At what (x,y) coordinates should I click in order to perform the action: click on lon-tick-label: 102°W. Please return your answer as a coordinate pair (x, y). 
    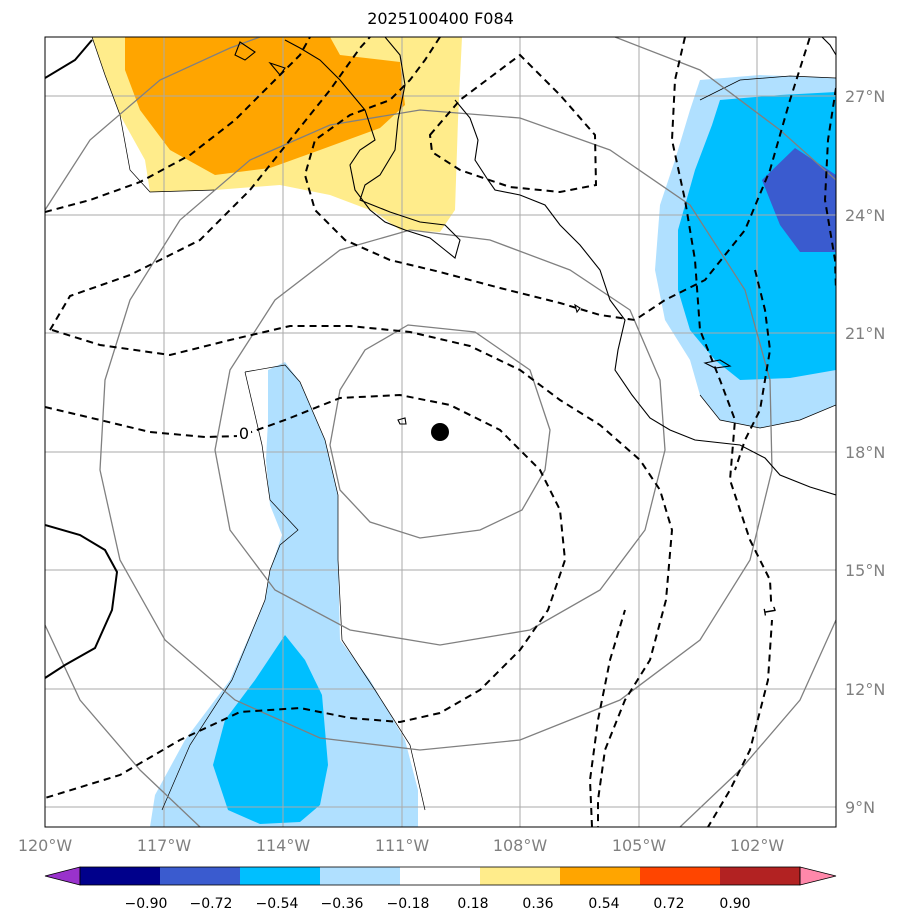
    Looking at the image, I should click on (757, 845).